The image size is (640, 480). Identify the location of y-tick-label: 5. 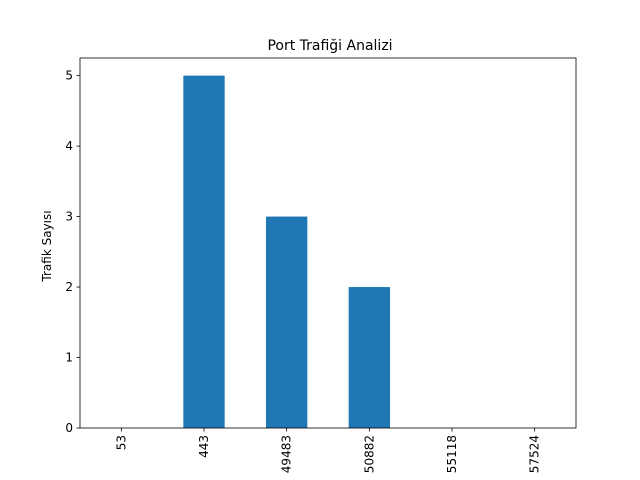
(69, 76).